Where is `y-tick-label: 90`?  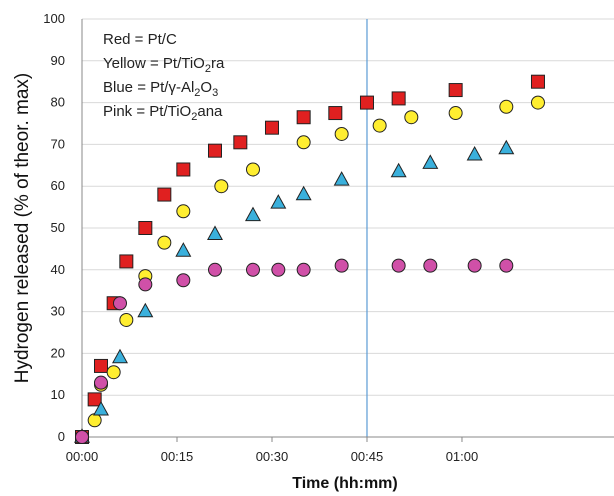
y-tick-label: 90 is located at coordinates (58, 60).